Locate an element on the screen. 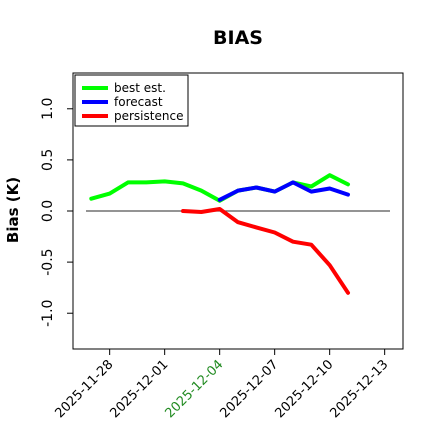  legend-label: forecast is located at coordinates (138, 102).